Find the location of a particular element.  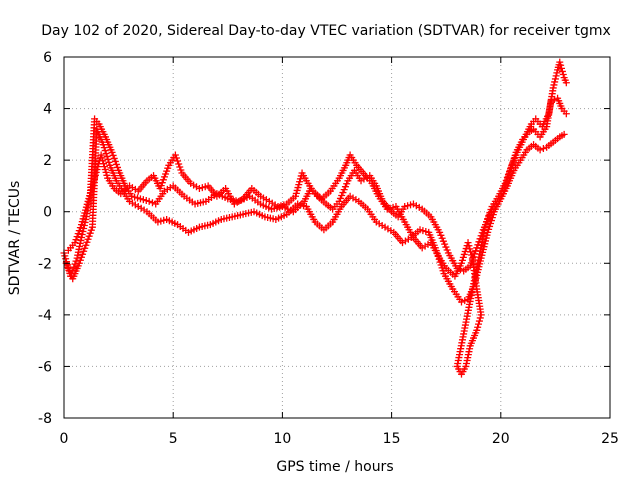

x-tick-label: 20 is located at coordinates (501, 439).